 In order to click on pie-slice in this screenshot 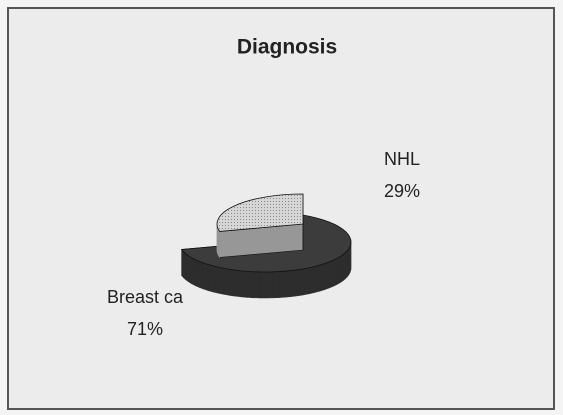, I will do `click(260, 226)`.